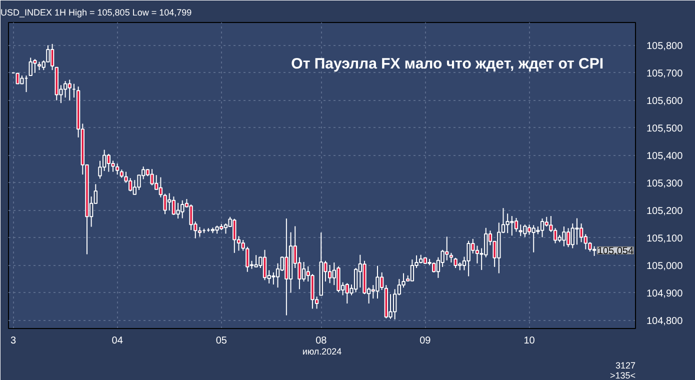  I want to click on y-tick-label: 105,800, so click(665, 46).